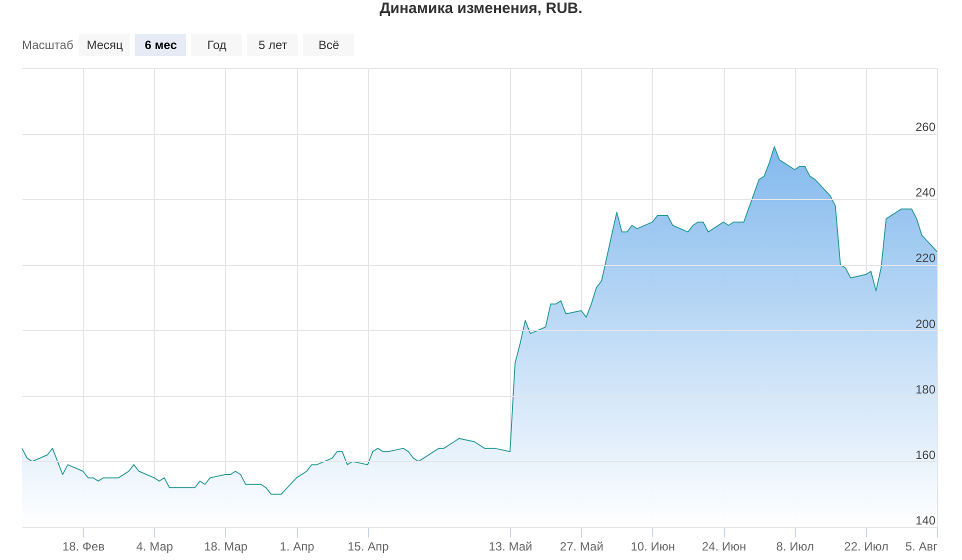 The width and height of the screenshot is (962, 560). Describe the element at coordinates (83, 547) in the screenshot. I see `x-tick-label: 18. Фев` at that location.